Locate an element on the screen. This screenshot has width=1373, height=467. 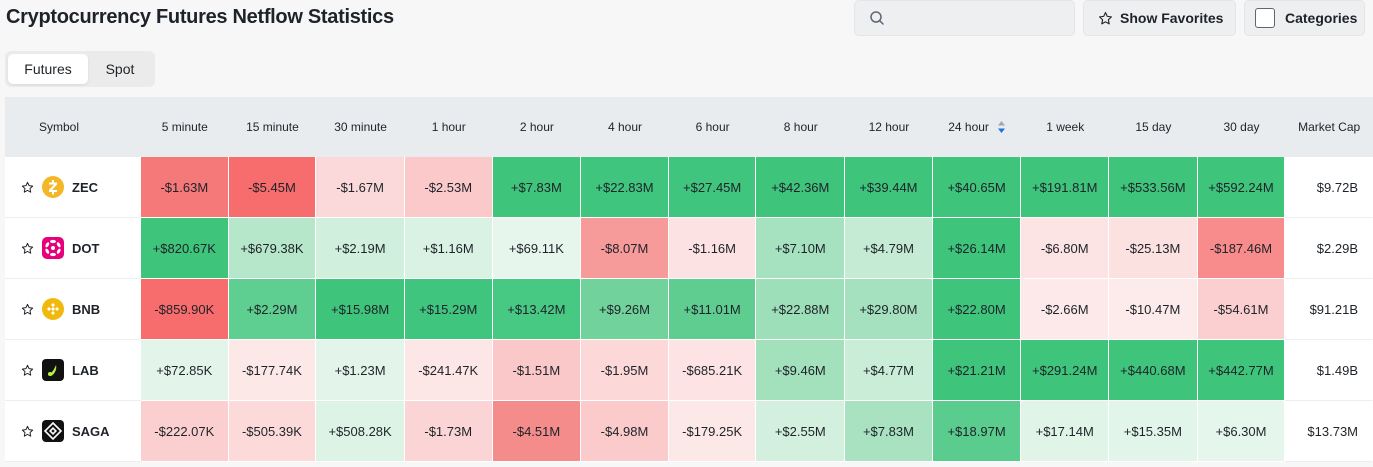
symbol-name: SAGA is located at coordinates (91, 431).